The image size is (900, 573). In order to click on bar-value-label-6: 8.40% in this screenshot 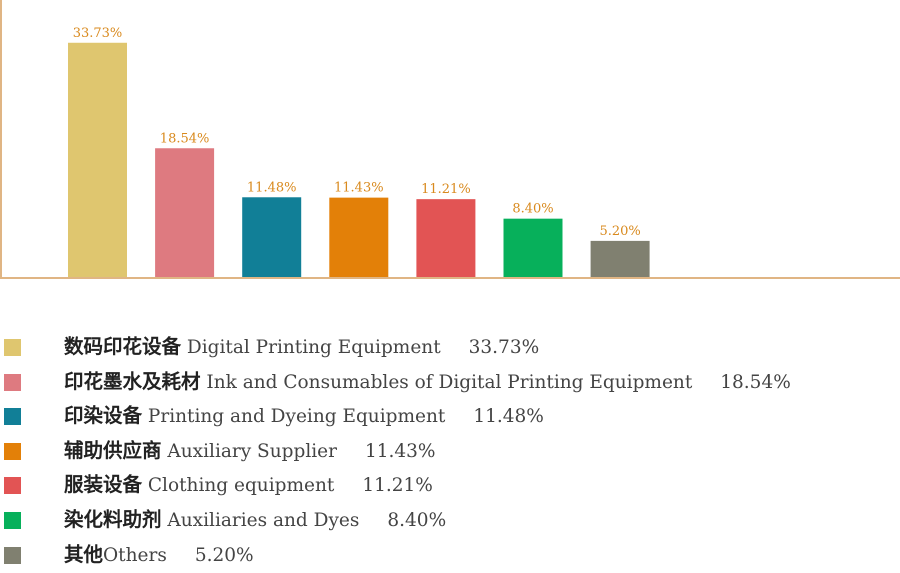, I will do `click(532, 209)`.